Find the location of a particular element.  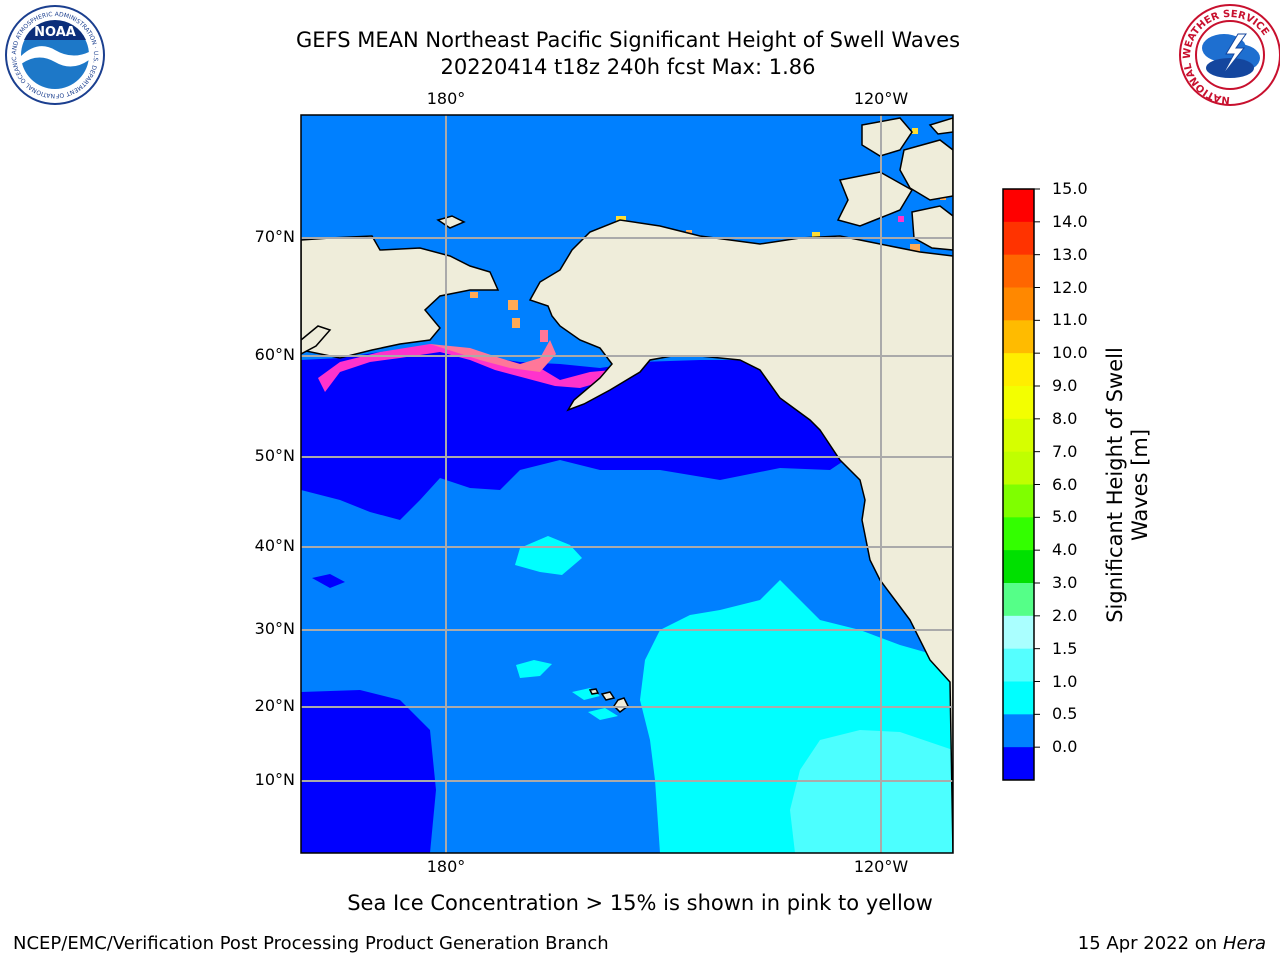

footer-machine: Hera is located at coordinates (1244, 943).